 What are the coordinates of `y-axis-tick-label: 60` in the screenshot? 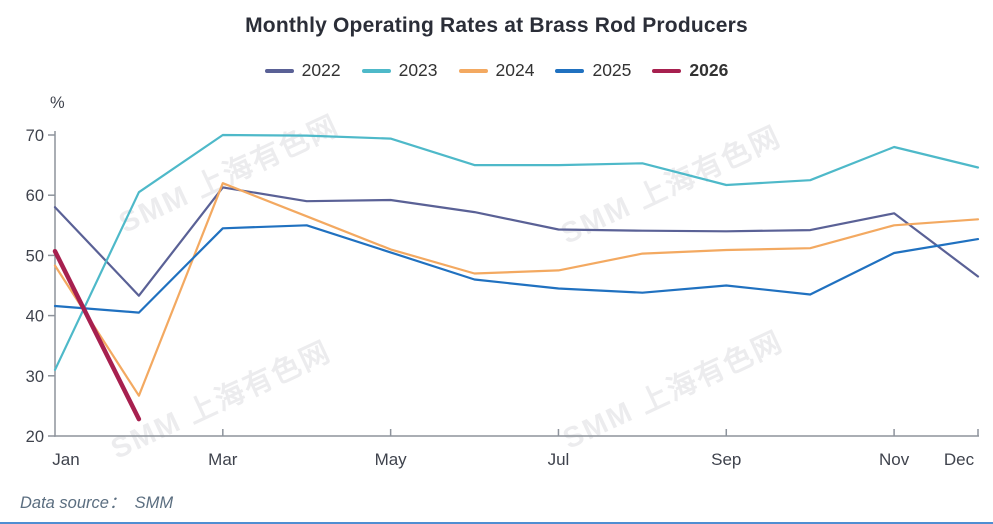 It's located at (35, 196).